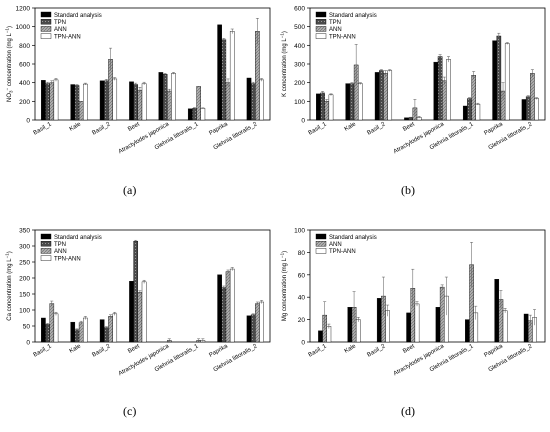  What do you see at coordinates (302, 253) in the screenshot?
I see `y-tick-label: 80` at bounding box center [302, 253].